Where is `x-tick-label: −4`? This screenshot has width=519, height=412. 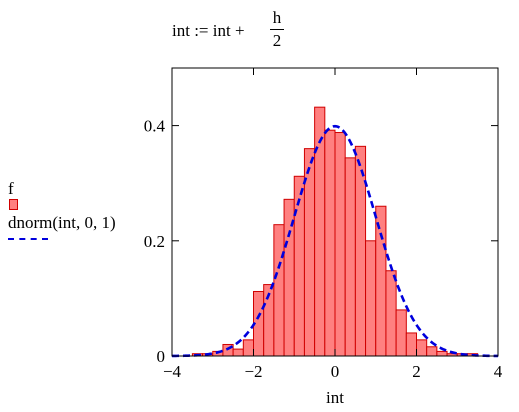 x-tick-label: −4 is located at coordinates (172, 371).